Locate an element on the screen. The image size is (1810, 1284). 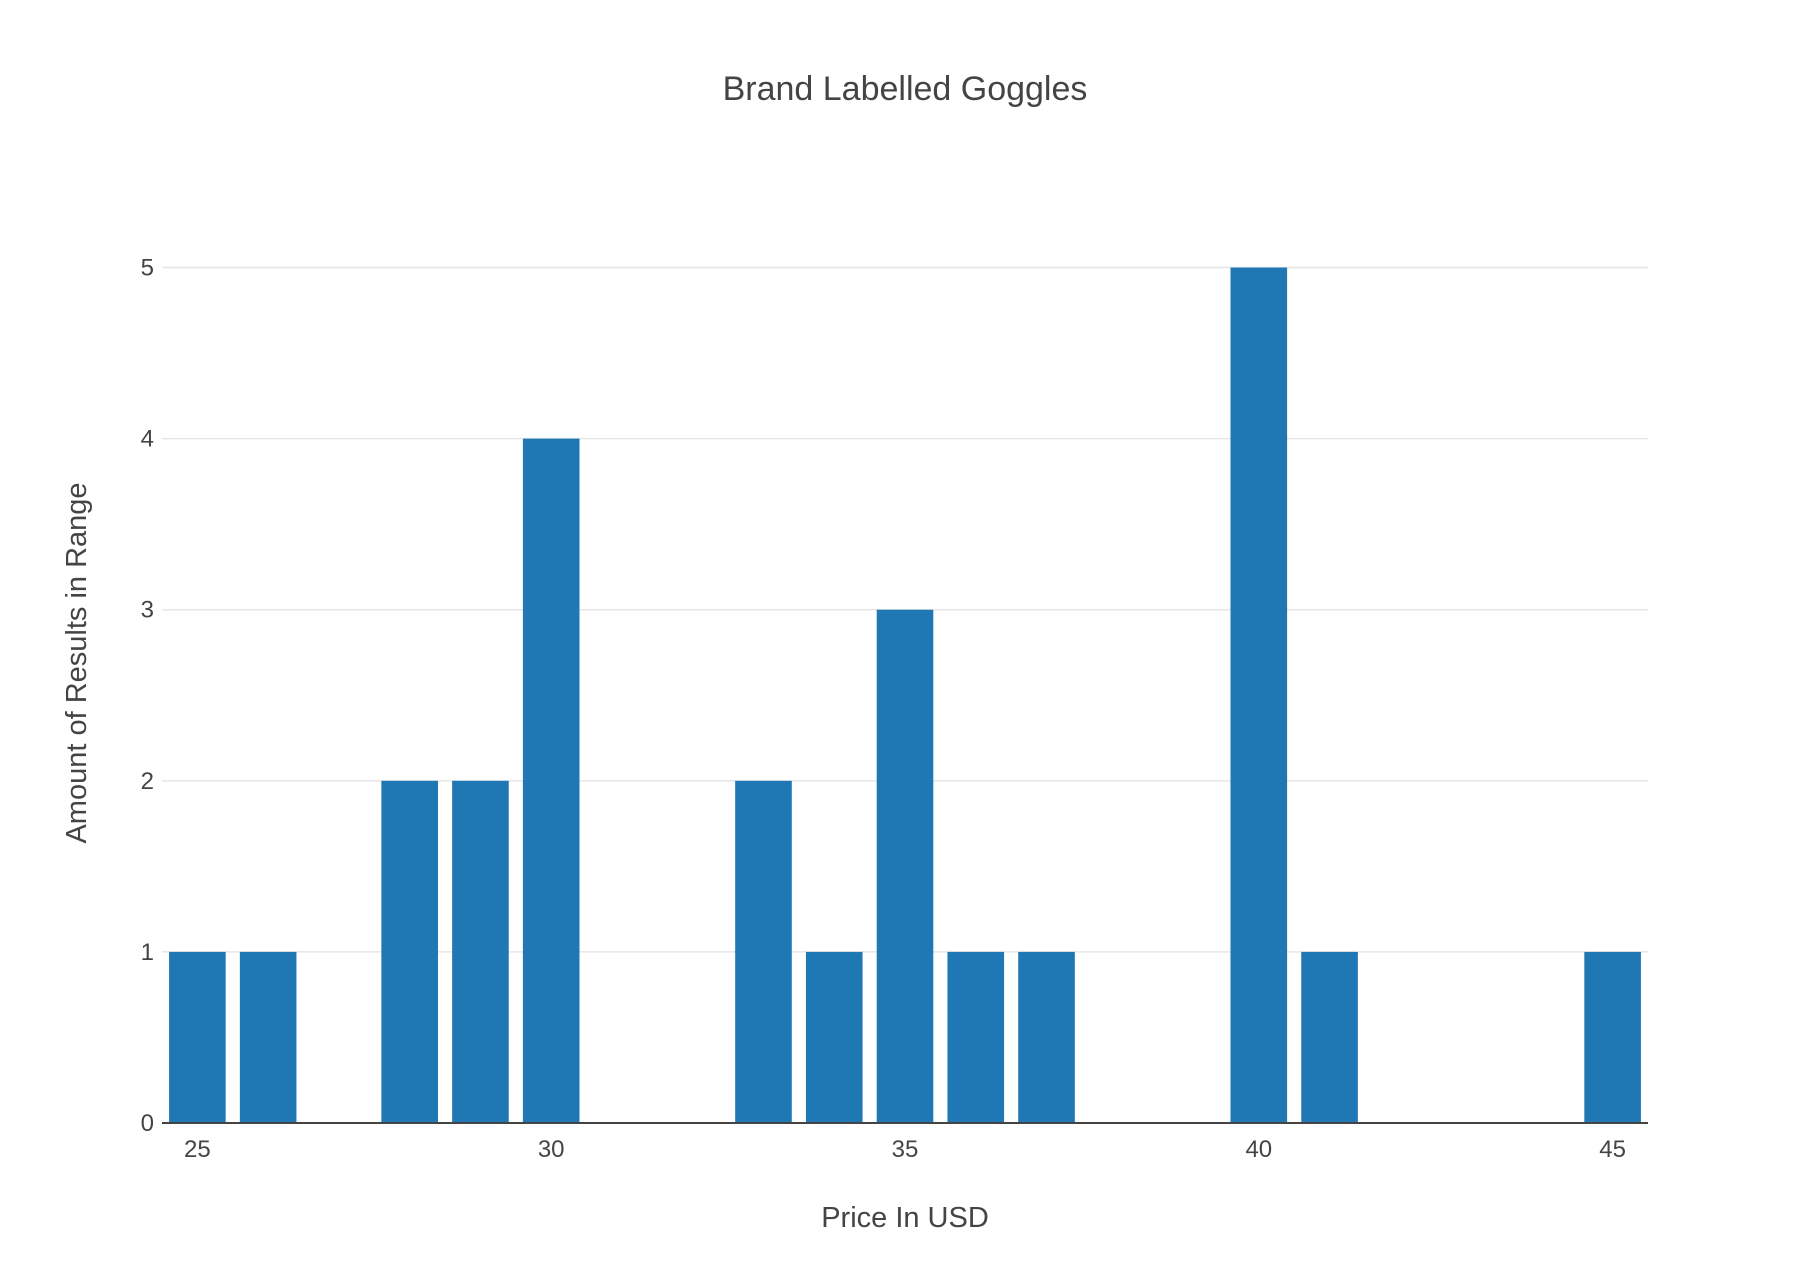
x-tick-label: 30 is located at coordinates (551, 1149).